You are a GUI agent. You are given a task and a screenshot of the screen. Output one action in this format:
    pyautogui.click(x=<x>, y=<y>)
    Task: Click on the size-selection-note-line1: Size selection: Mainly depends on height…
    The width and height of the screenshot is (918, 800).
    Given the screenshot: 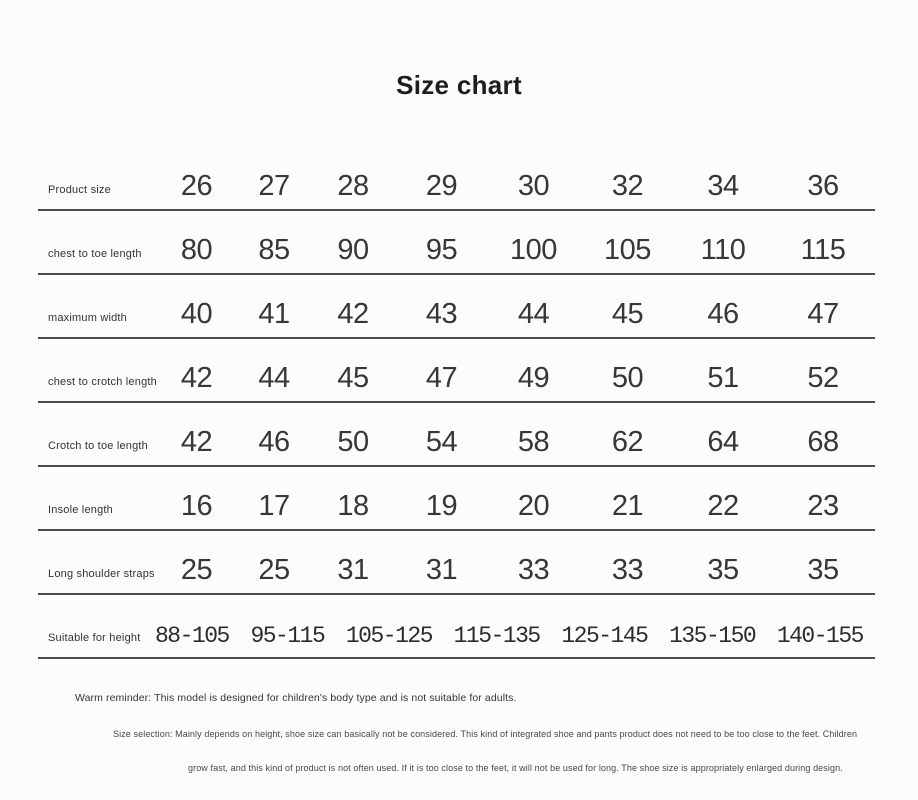 What is the action you would take?
    pyautogui.click(x=485, y=734)
    